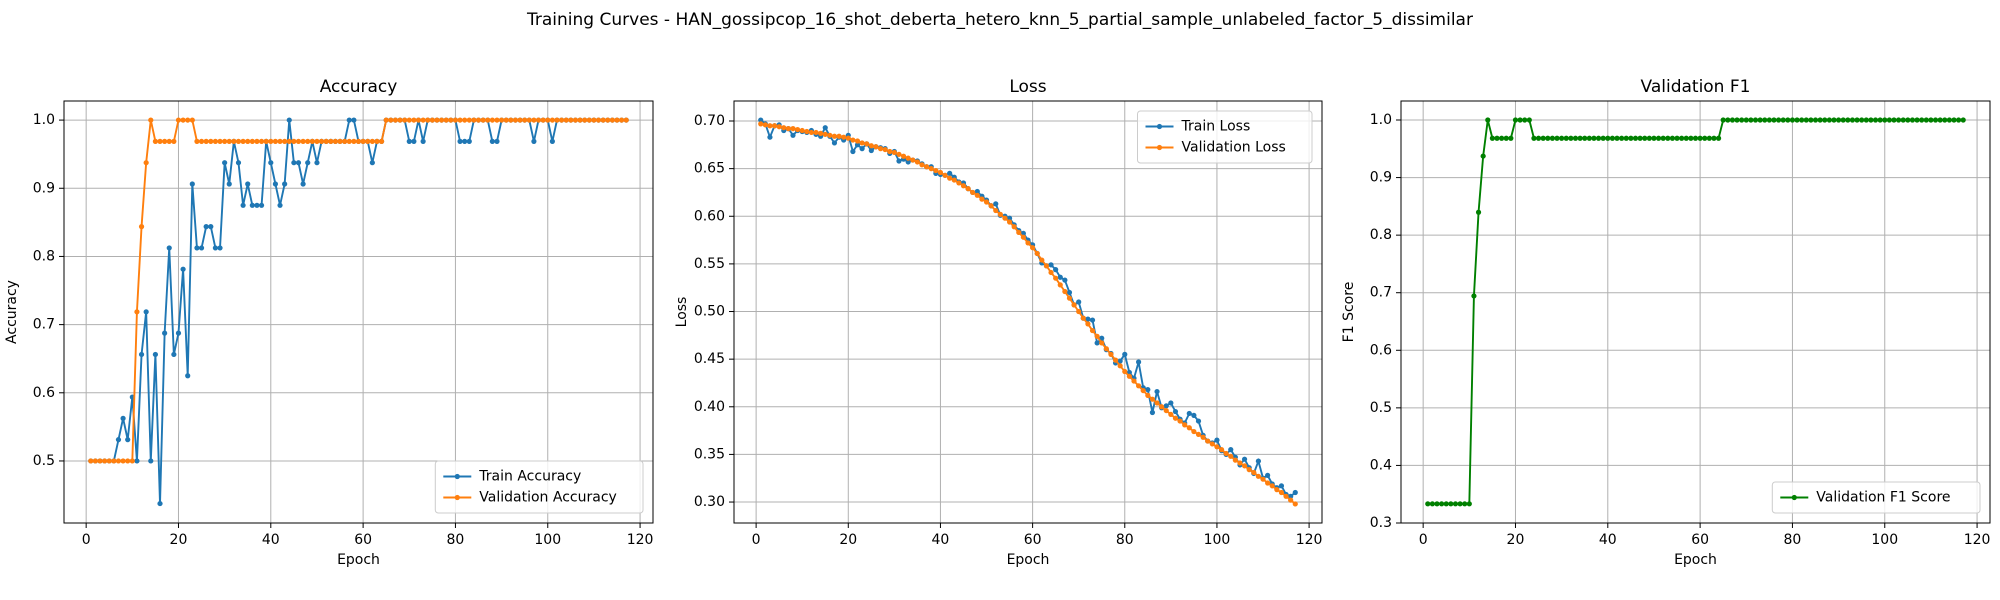 Image resolution: width=2000 pixels, height=600 pixels. I want to click on y-axis-label: Loss, so click(682, 312).